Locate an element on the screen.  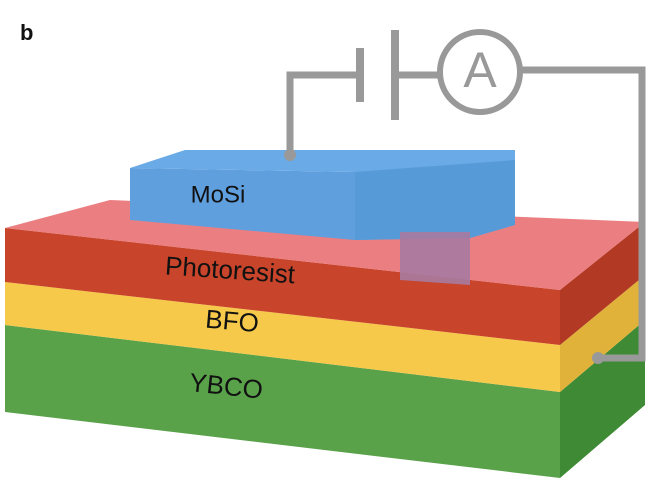
contact-pillar is located at coordinates (435, 258).